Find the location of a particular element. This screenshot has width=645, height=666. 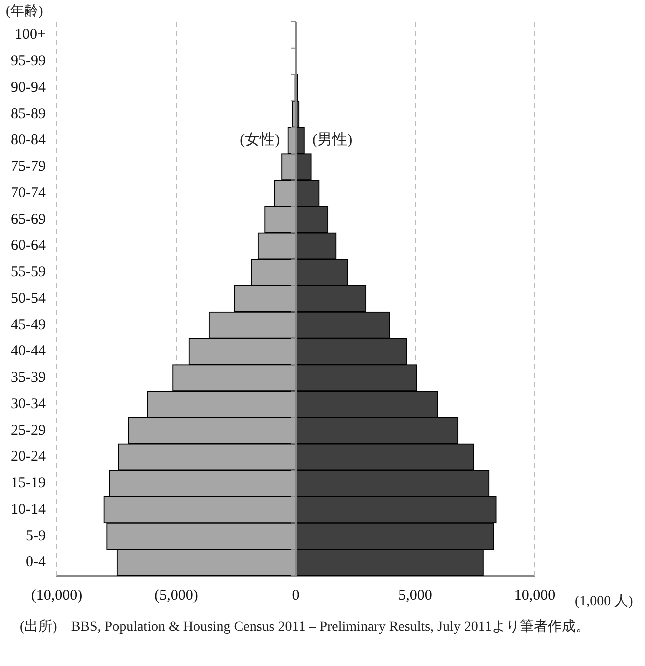

y-tick-label: 15-19 is located at coordinates (28, 484).